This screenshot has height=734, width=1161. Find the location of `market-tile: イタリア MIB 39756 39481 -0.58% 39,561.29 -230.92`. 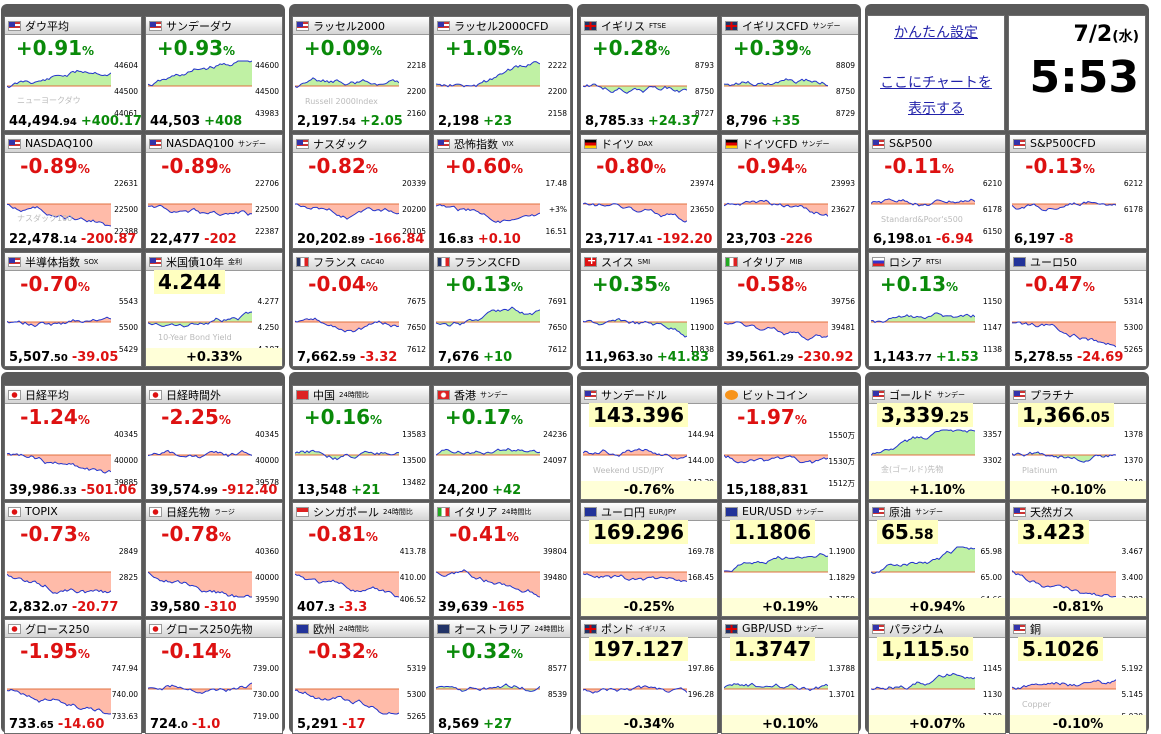

market-tile: イタリア MIB 39756 39481 -0.58% 39,561.29 -230.92 is located at coordinates (790, 309).